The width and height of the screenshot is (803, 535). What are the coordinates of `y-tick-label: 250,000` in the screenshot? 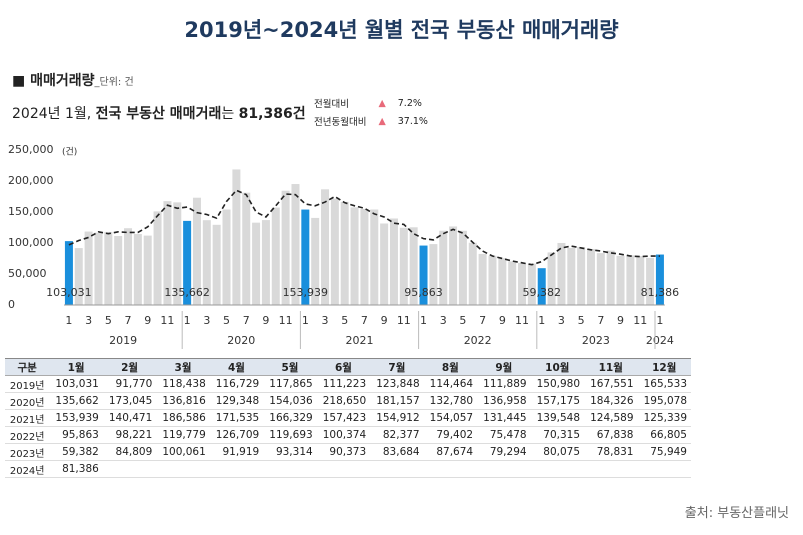 It's located at (31, 149).